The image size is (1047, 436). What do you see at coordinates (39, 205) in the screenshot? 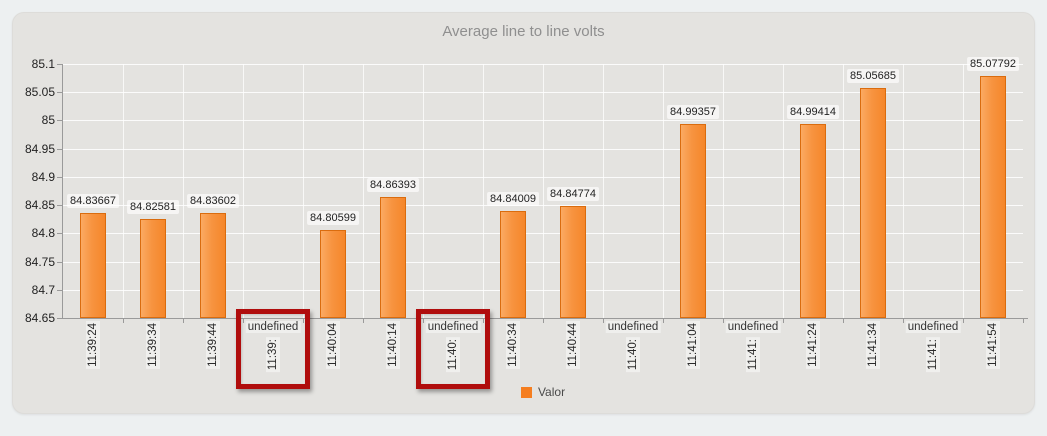
I see `y-axis-tick-label: 84.85` at bounding box center [39, 205].